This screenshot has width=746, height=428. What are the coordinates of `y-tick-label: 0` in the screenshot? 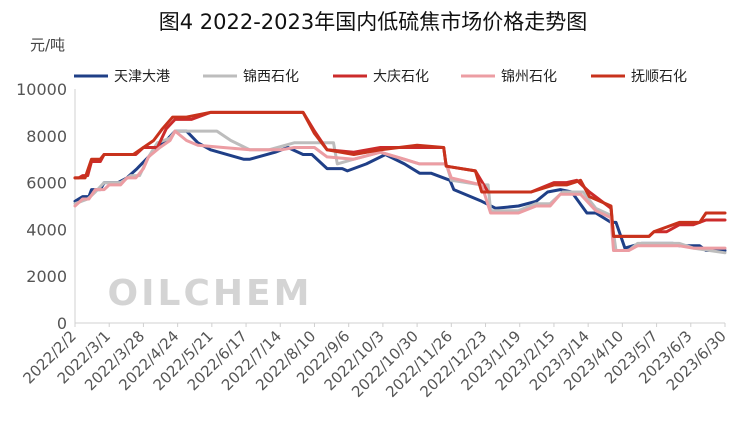 It's located at (62, 323).